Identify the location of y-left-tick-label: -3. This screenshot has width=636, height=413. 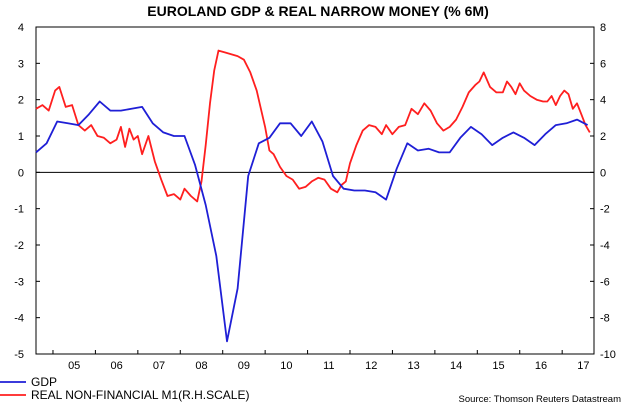
(19, 282).